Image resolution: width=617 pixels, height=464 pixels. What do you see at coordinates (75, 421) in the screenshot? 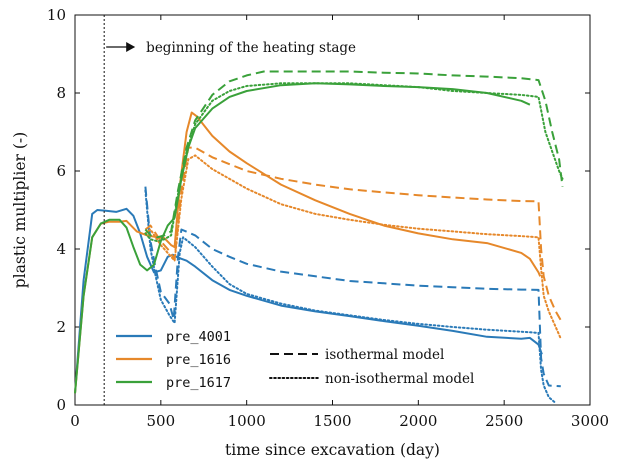
I see `x-tick-label: 0` at bounding box center [75, 421].